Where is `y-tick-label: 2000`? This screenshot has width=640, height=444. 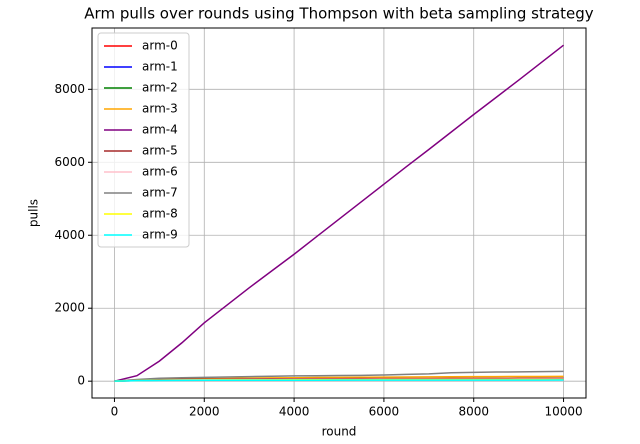 y-tick-label: 2000 is located at coordinates (69, 308).